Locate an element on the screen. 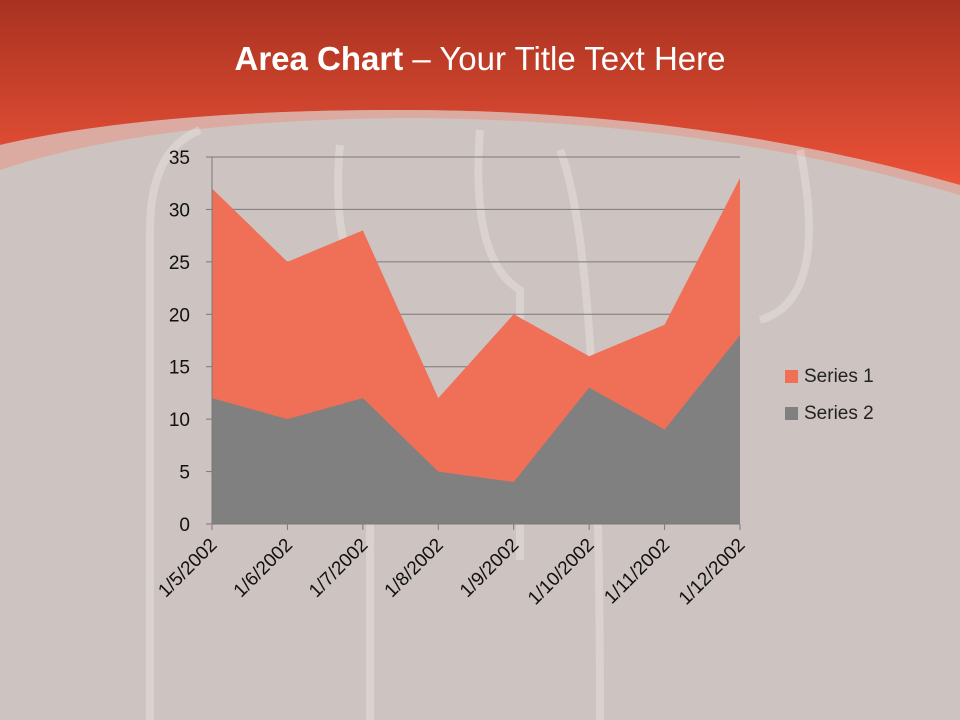 This screenshot has height=720, width=960. legend-label-series-1: Series 1 is located at coordinates (839, 376).